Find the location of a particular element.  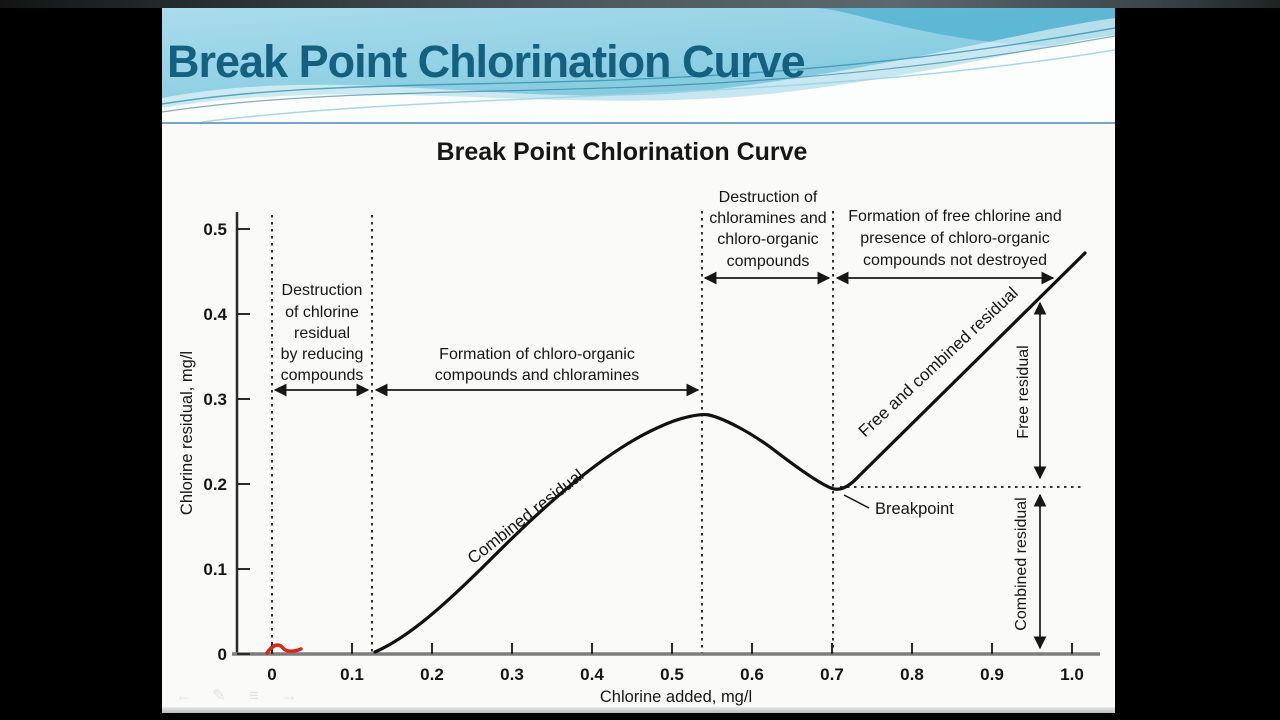

svg-text: 1.0 is located at coordinates (1072, 674).